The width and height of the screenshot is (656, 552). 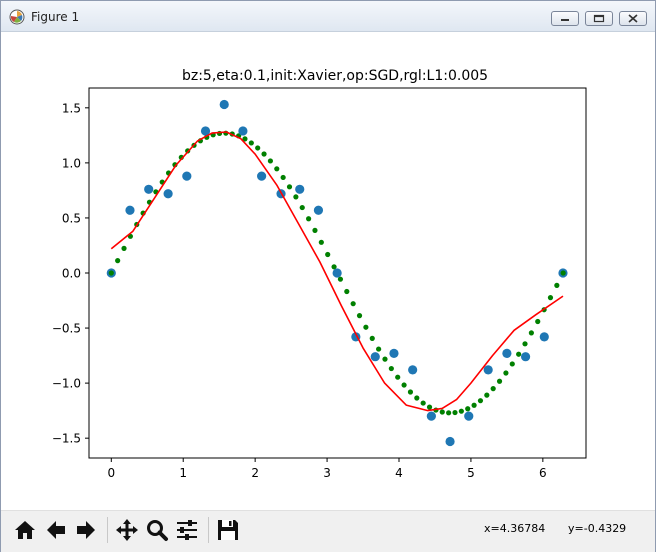 I want to click on y-tick-label: −0.5, so click(x=66, y=329).